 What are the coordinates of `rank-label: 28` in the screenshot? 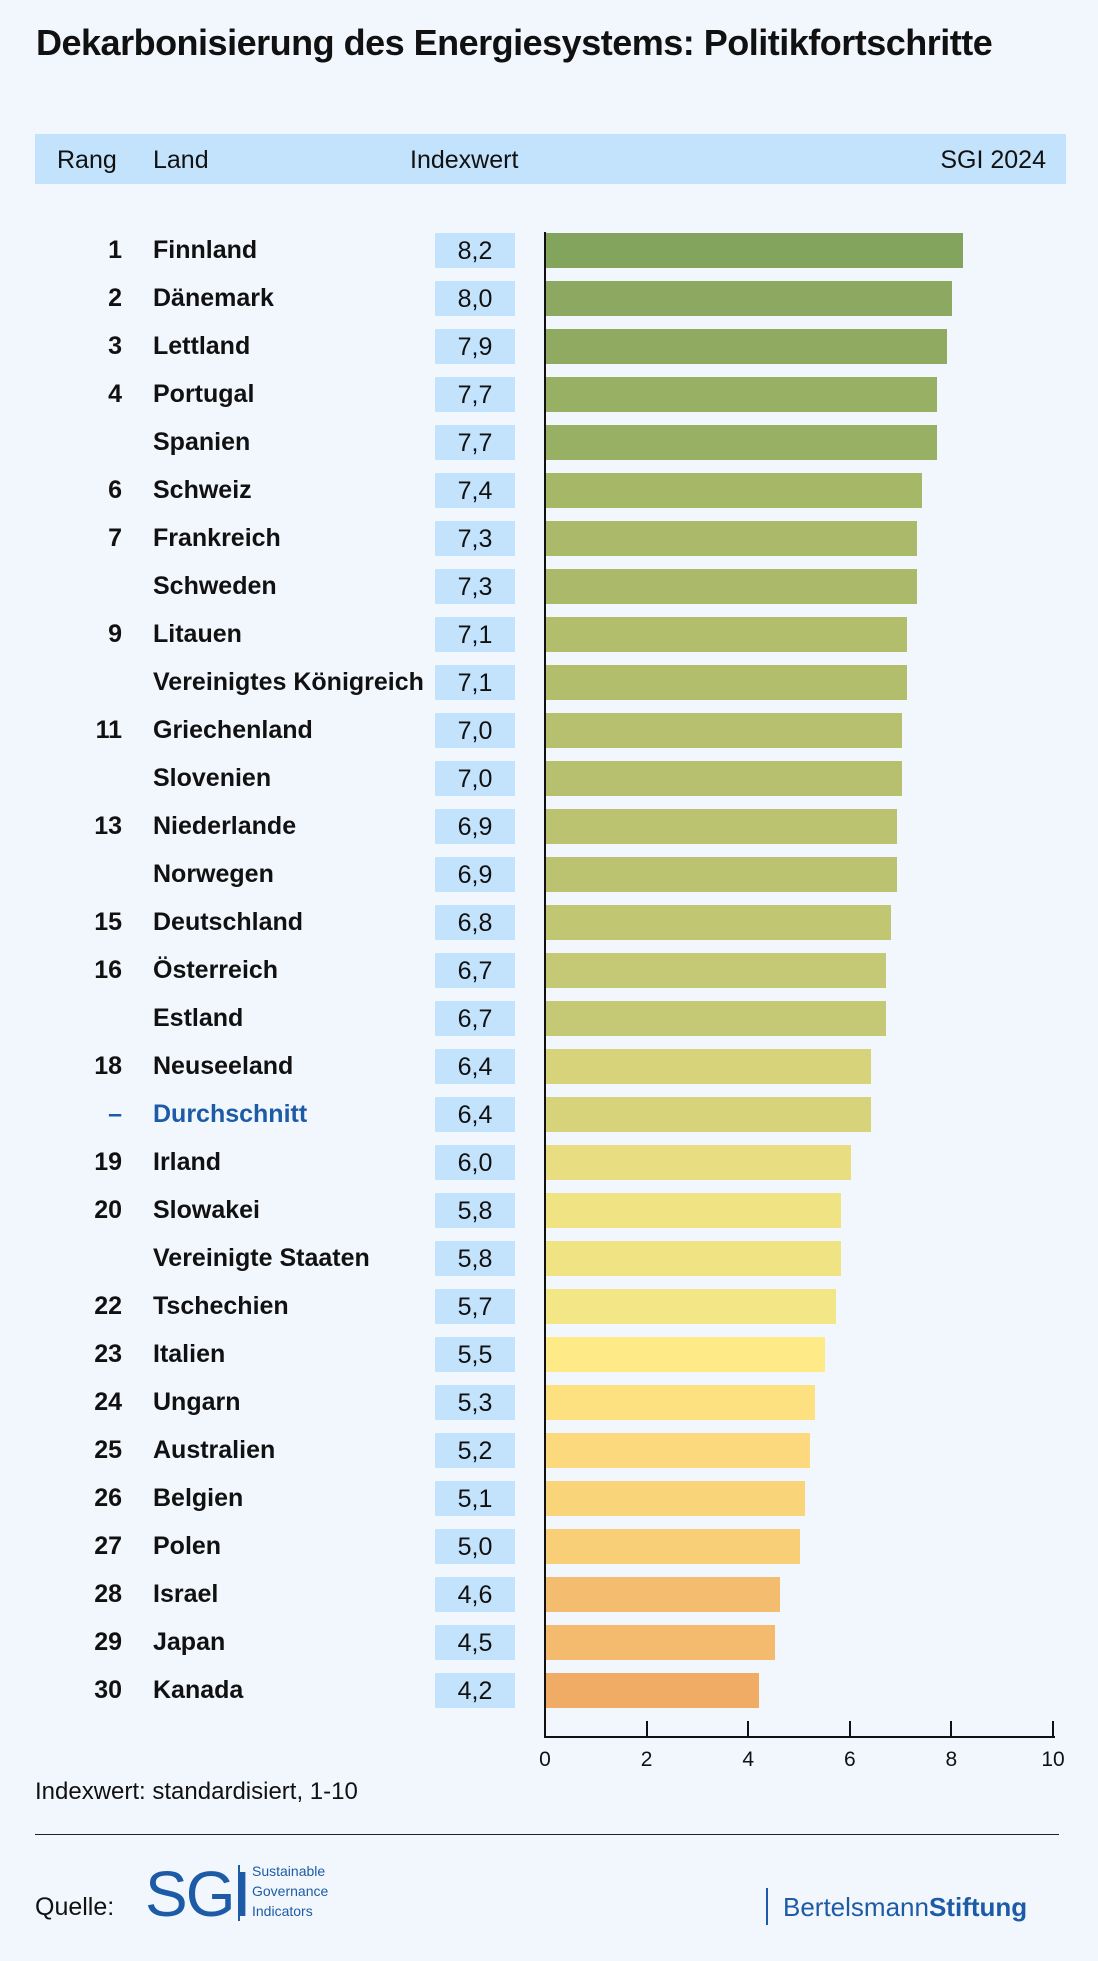 It's located at (108, 1594).